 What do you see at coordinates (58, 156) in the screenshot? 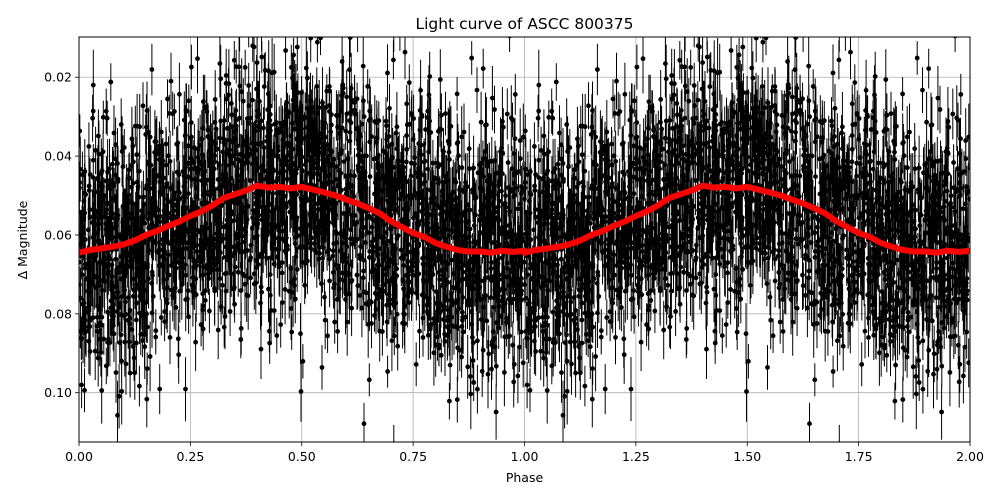
I see `y-tick-label: 0.04` at bounding box center [58, 156].